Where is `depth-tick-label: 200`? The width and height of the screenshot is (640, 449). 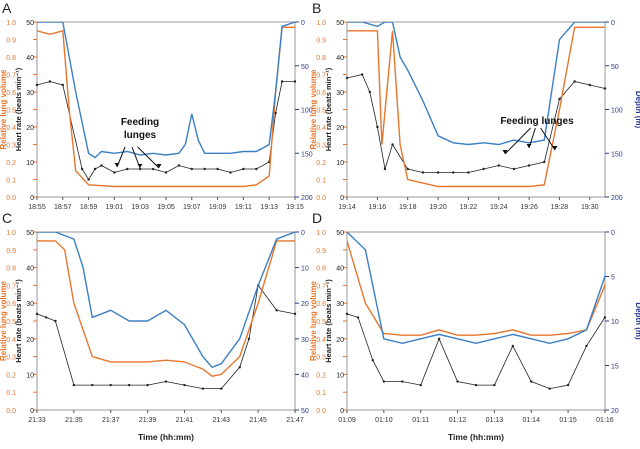 depth-tick-label: 200 is located at coordinates (617, 198).